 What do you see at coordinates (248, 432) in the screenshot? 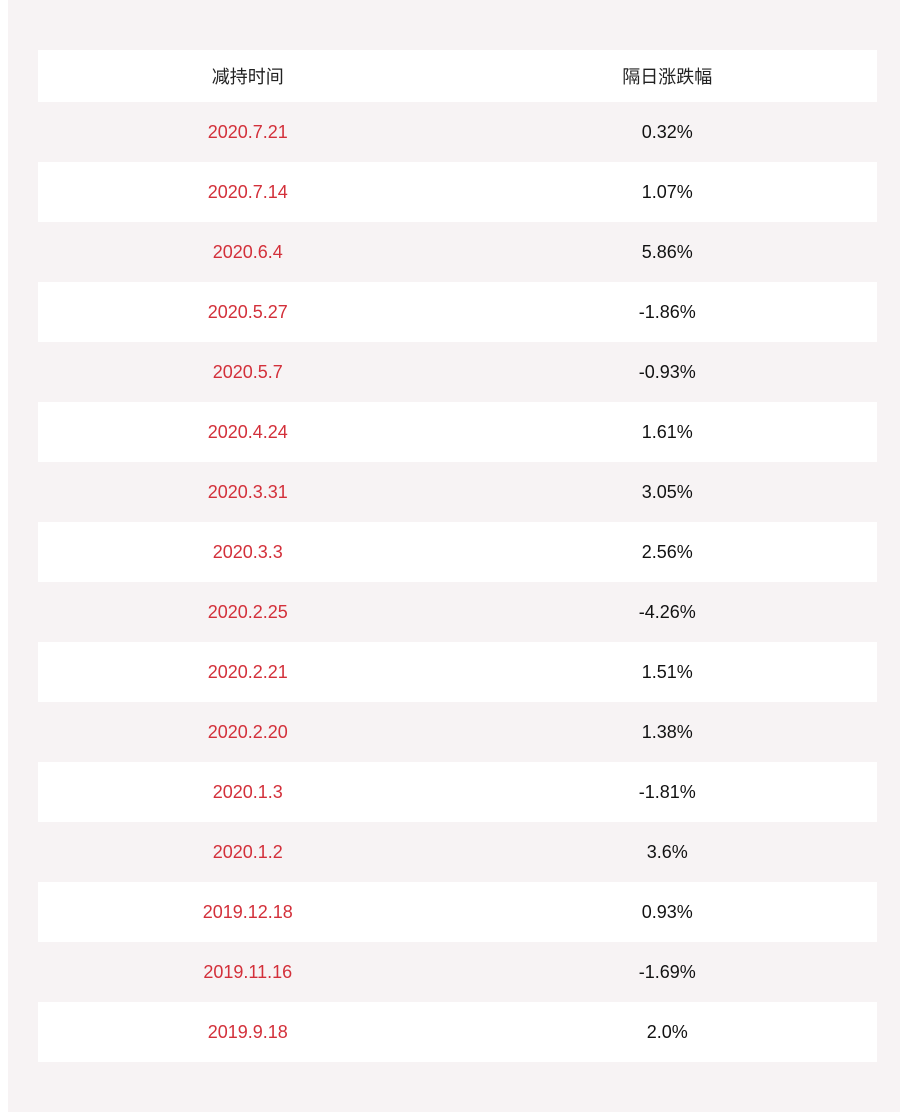
I see `date-cell: 2020.4.24` at bounding box center [248, 432].